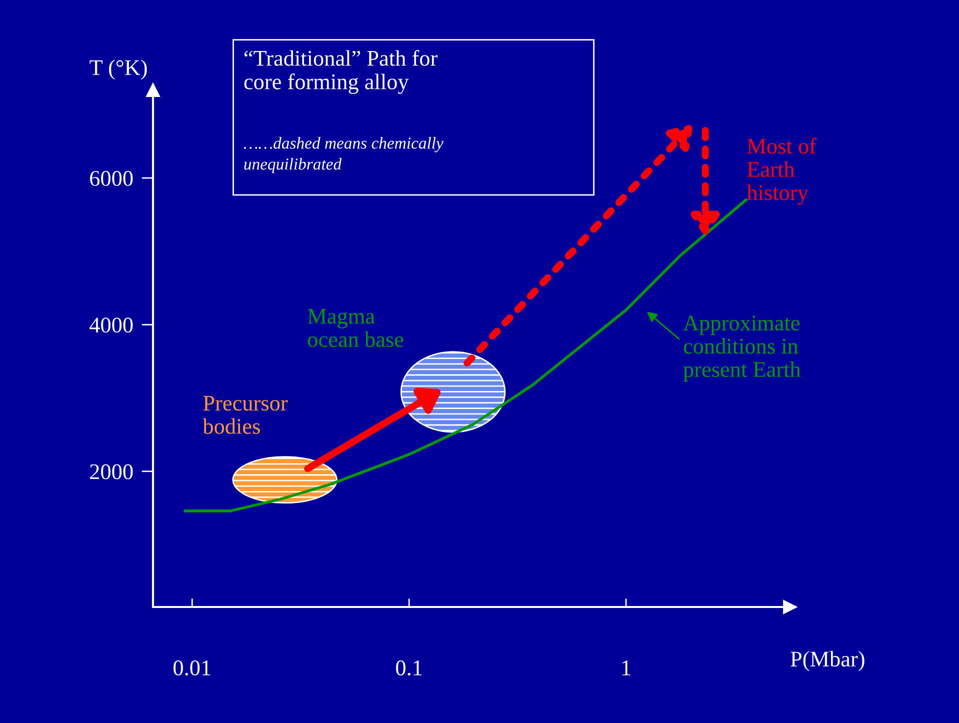  I want to click on annotation: Most of Earth history, so click(781, 171).